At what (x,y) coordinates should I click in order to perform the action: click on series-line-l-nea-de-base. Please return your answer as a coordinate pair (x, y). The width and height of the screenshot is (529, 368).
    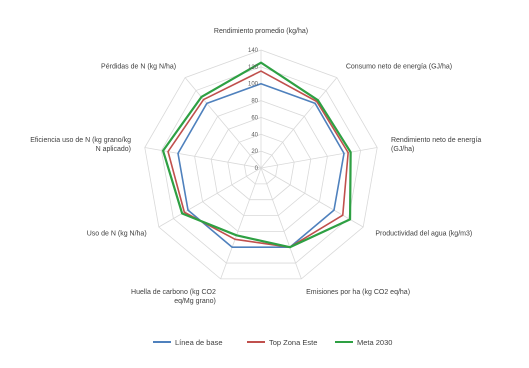
    Looking at the image, I should click on (261, 165).